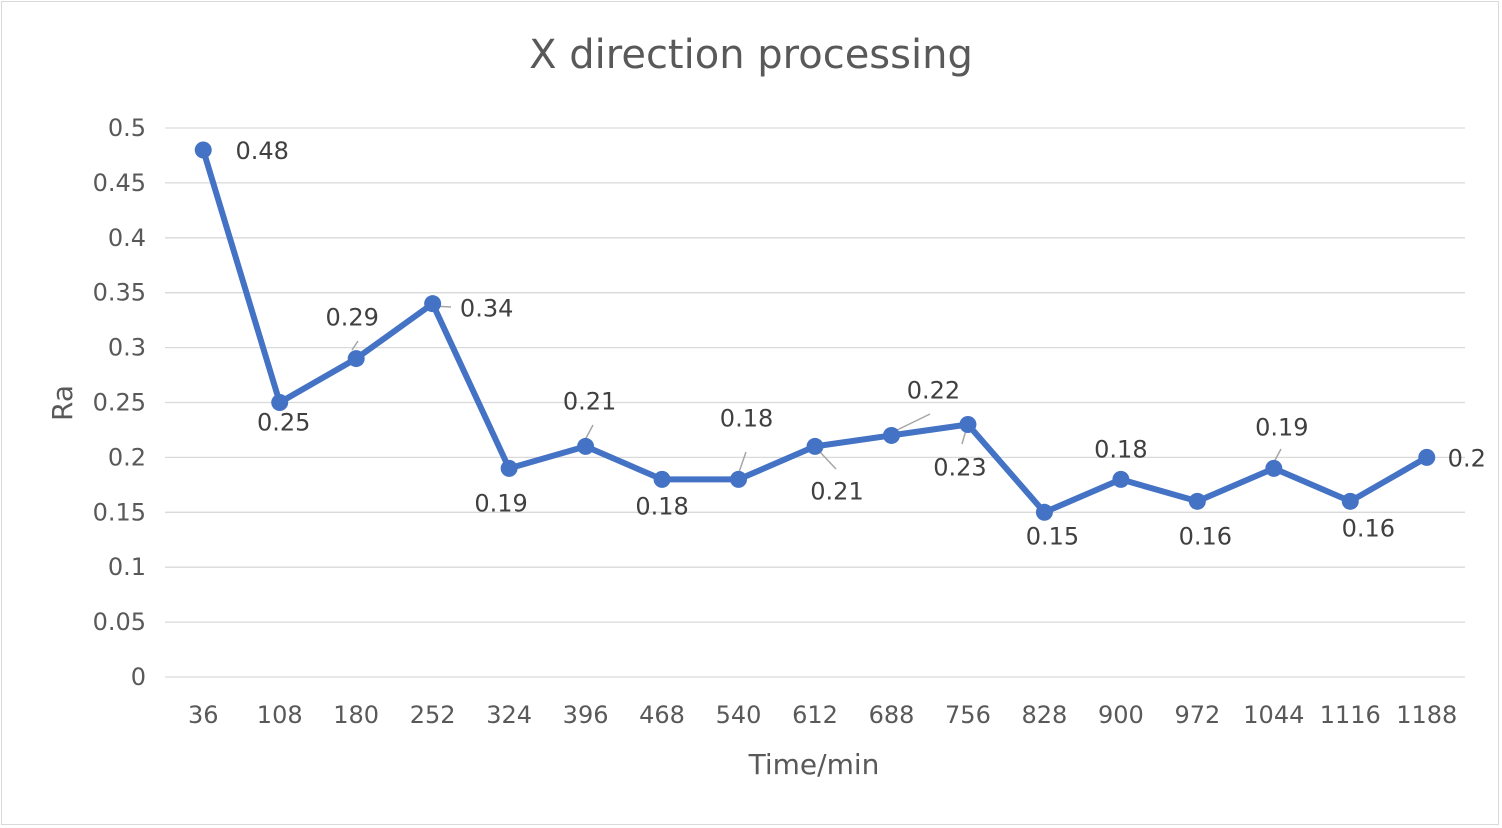  Describe the element at coordinates (283, 423) in the screenshot. I see `data-label: 0.25` at that location.